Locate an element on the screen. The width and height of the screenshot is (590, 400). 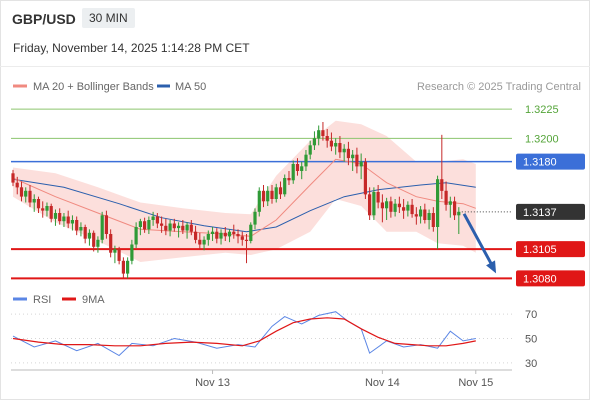
header-divider is located at coordinates (295, 66).